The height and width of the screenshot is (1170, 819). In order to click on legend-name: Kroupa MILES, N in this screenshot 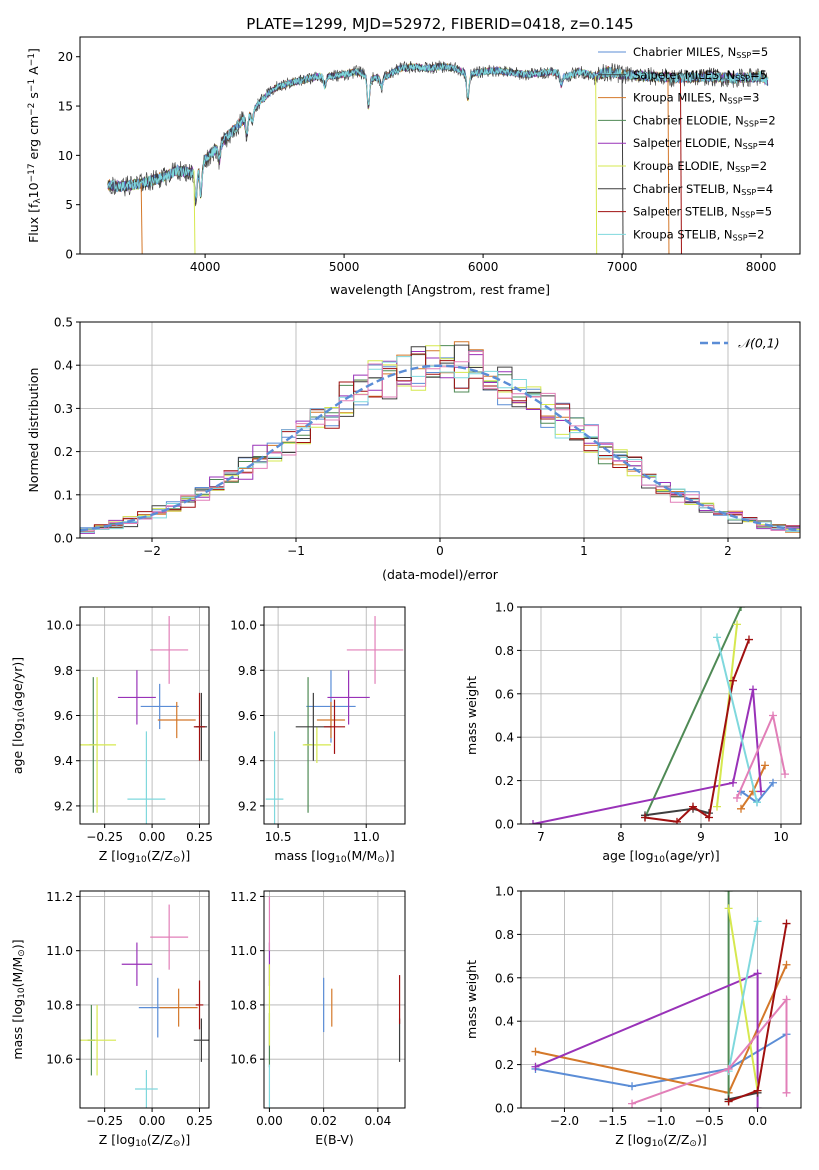, I will do `click(680, 98)`.